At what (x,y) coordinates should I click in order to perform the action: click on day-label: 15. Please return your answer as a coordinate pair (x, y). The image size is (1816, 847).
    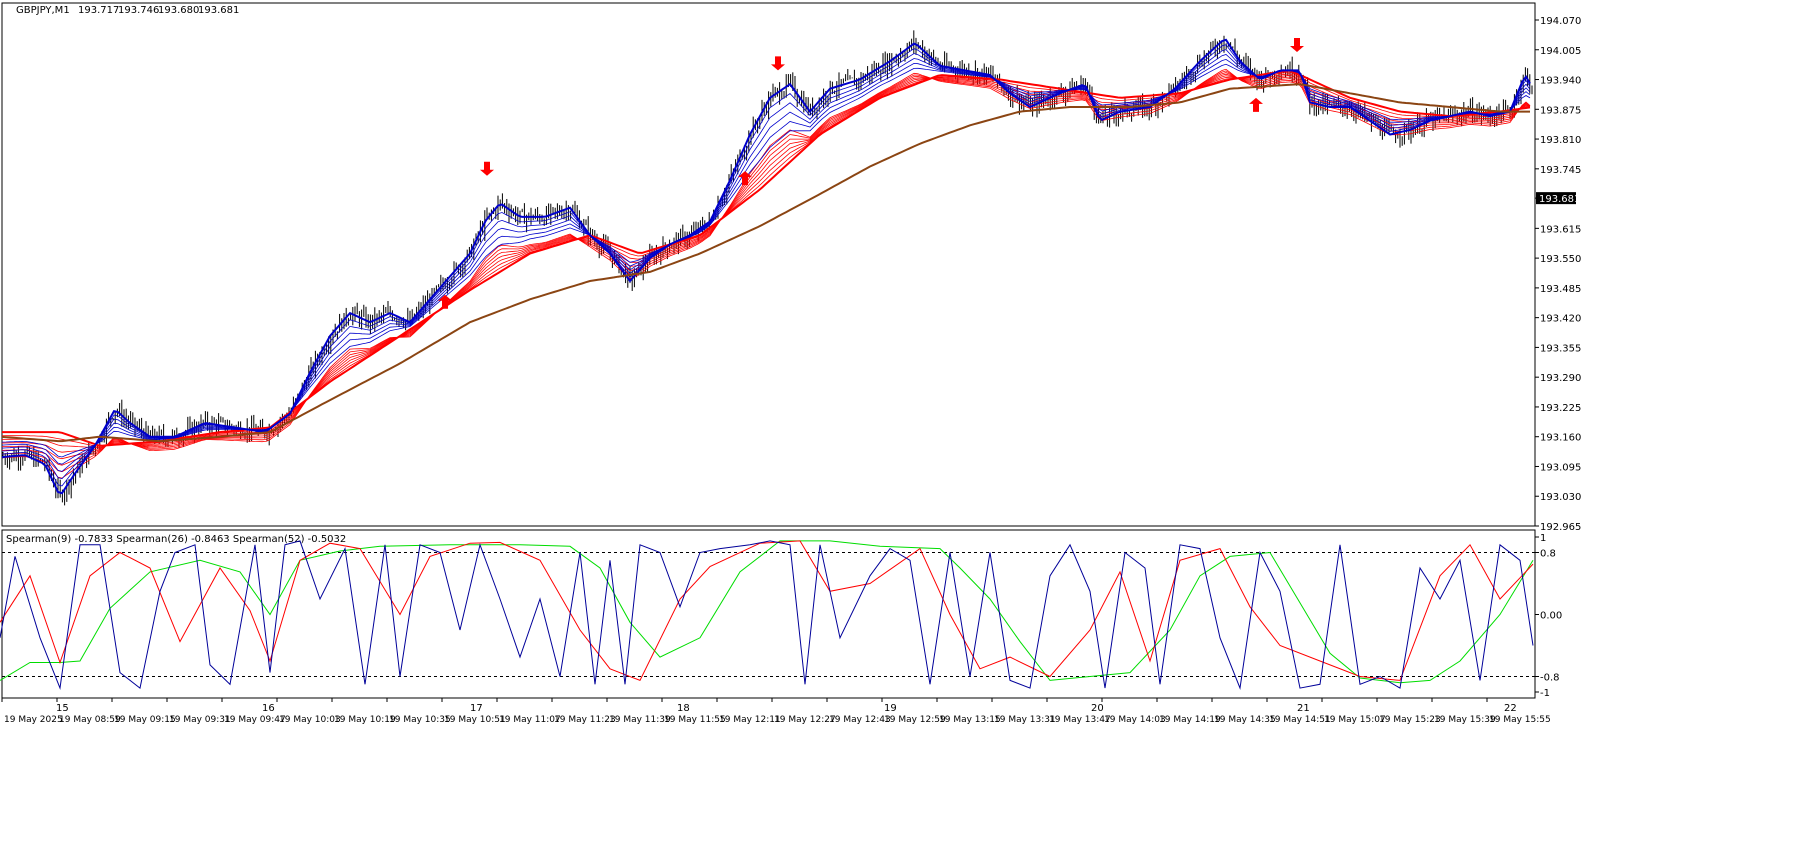
    Looking at the image, I should click on (62, 708).